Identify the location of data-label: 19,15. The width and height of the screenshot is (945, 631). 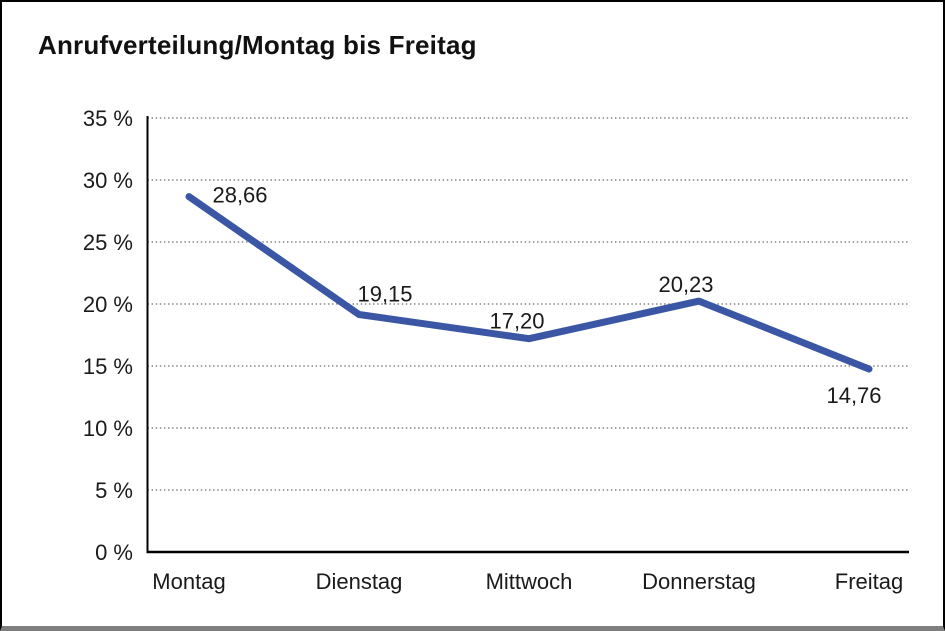
(384, 294).